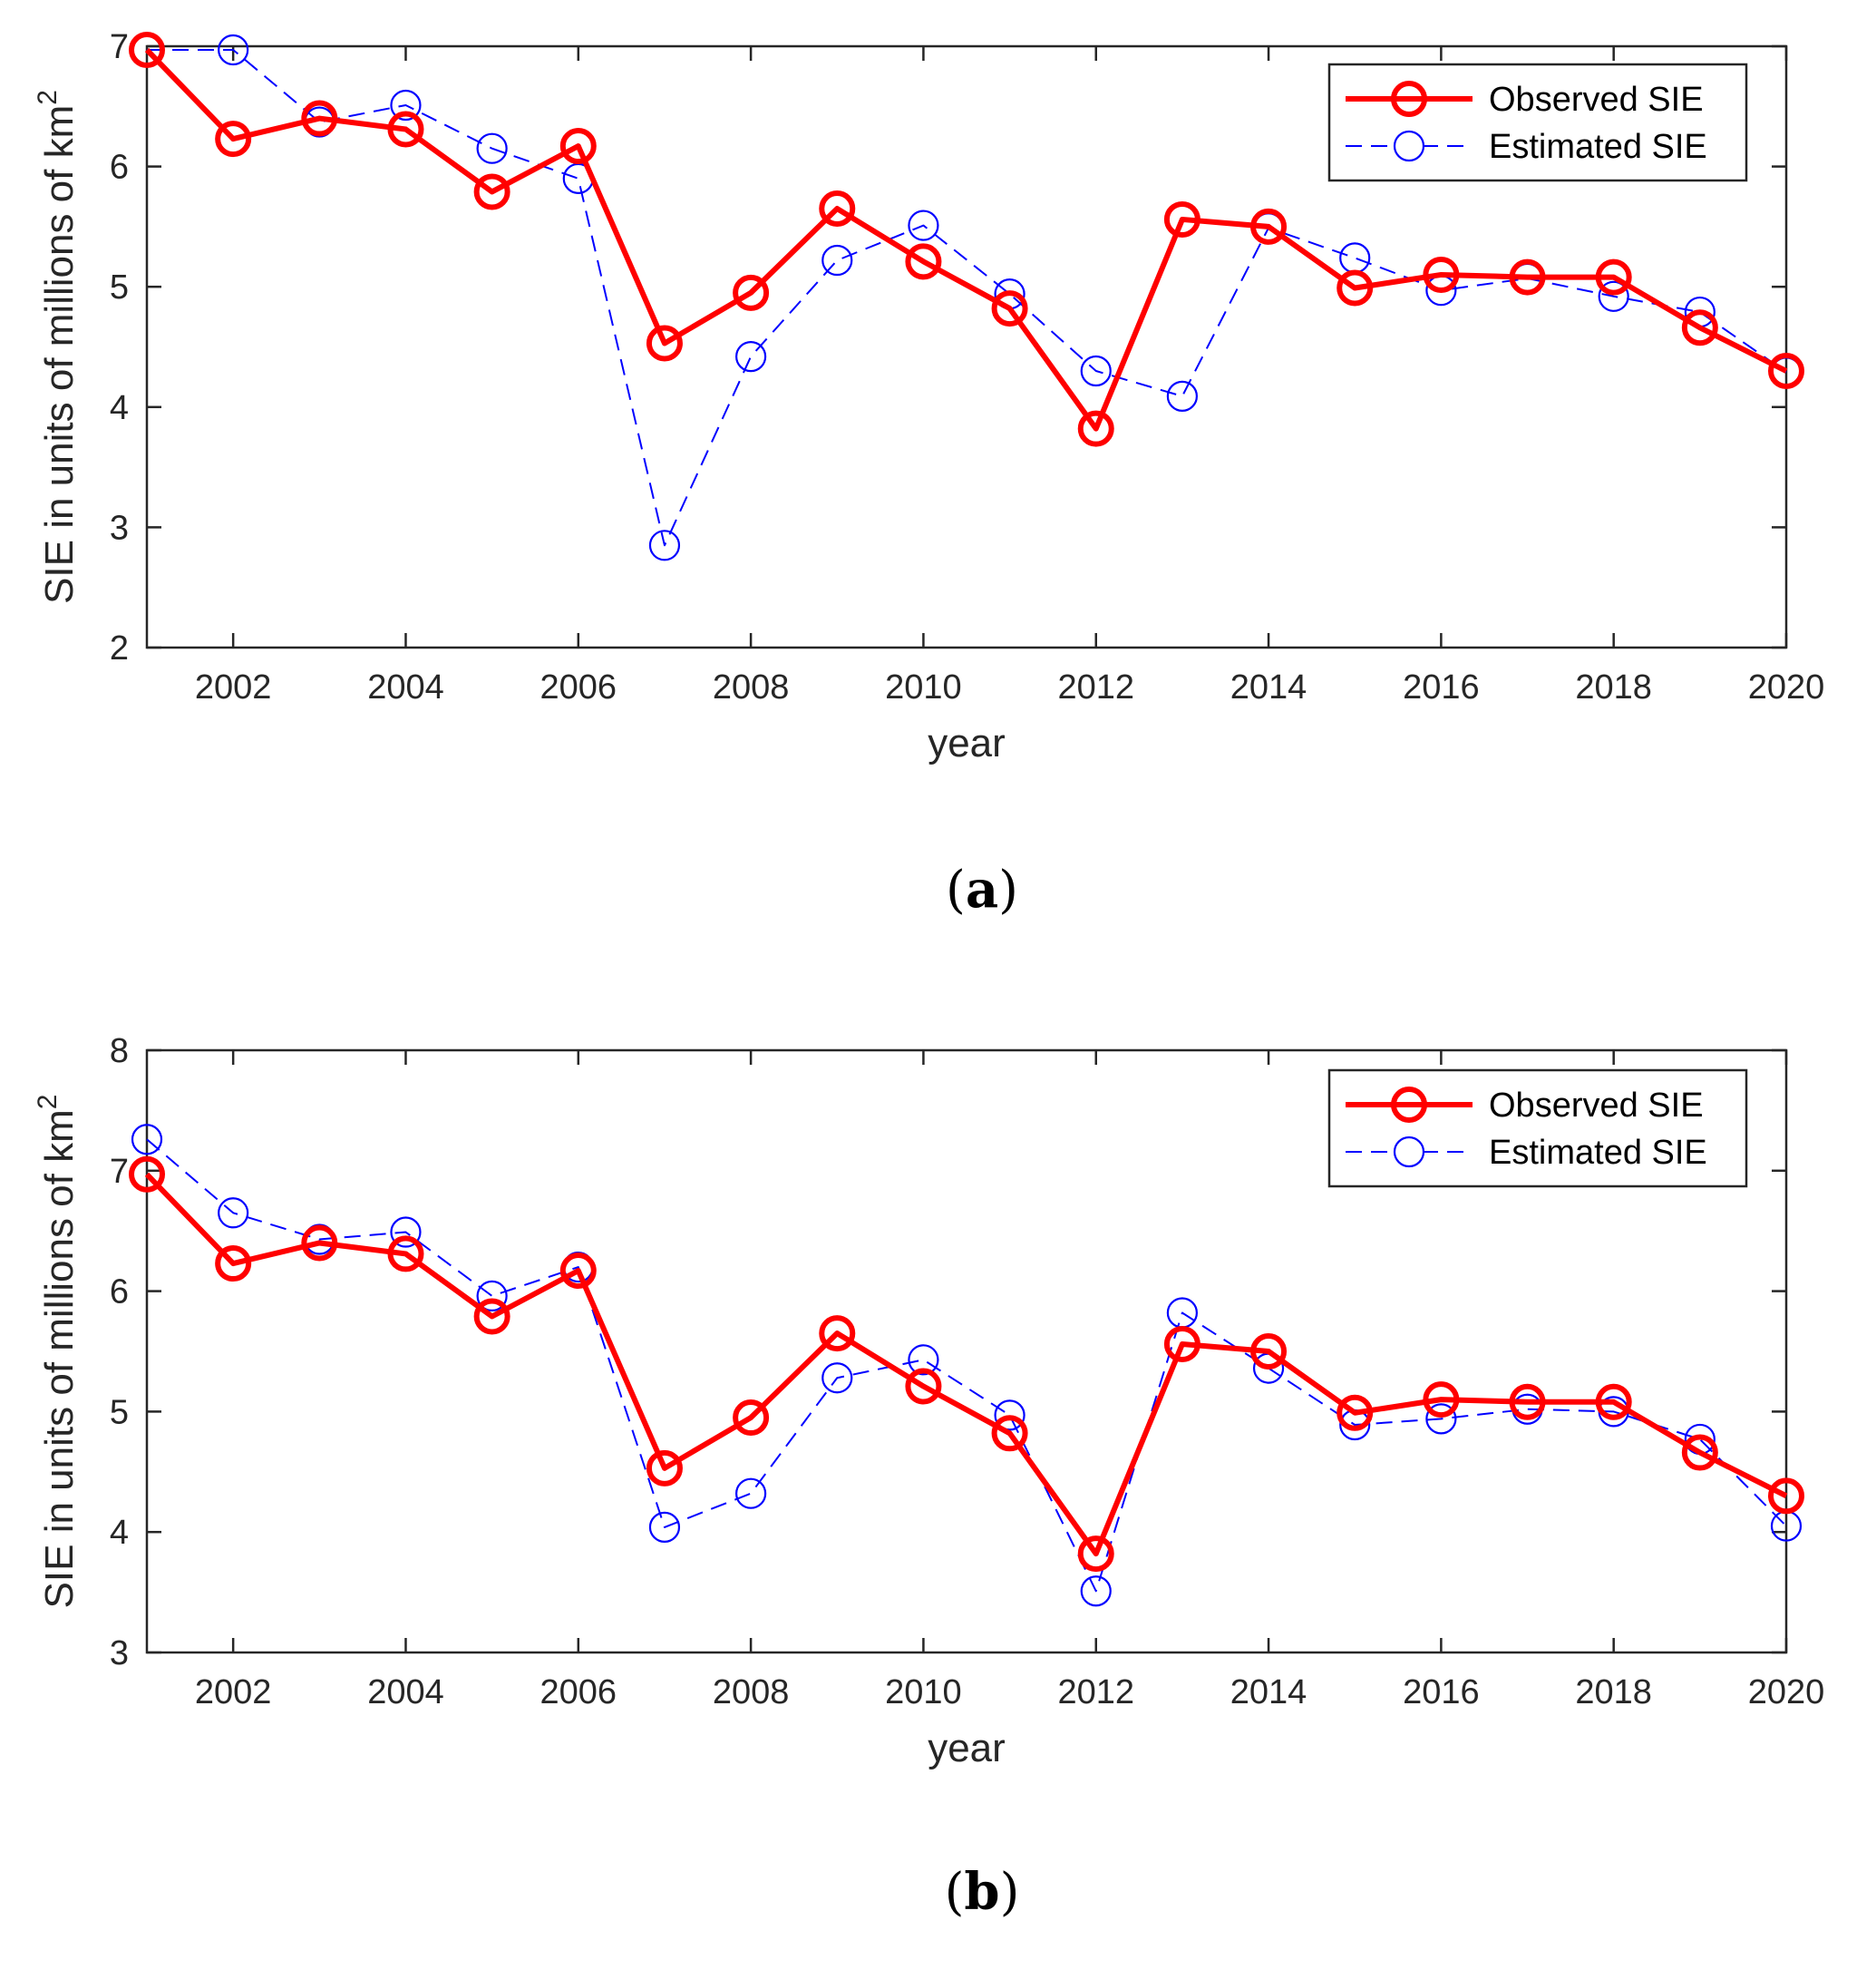 The width and height of the screenshot is (1876, 1969). What do you see at coordinates (119, 1051) in the screenshot?
I see `y-tick-label: 8` at bounding box center [119, 1051].